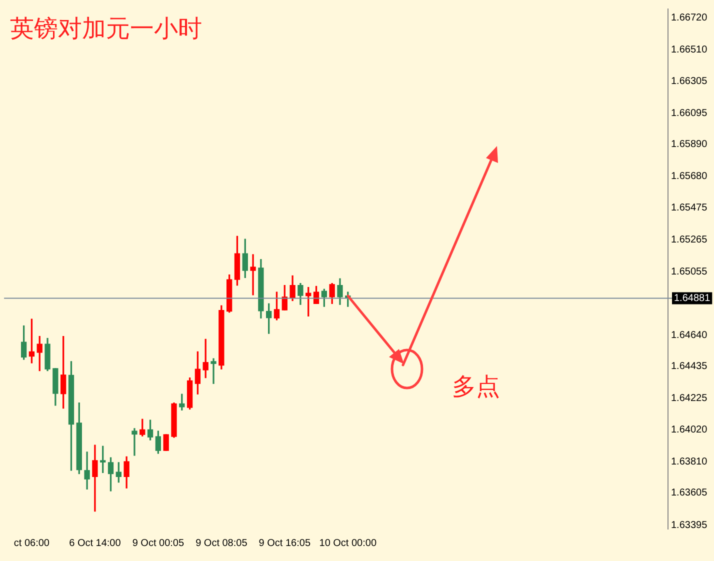 The height and width of the screenshot is (561, 714). I want to click on y-tick-label: 1.66305, so click(689, 81).